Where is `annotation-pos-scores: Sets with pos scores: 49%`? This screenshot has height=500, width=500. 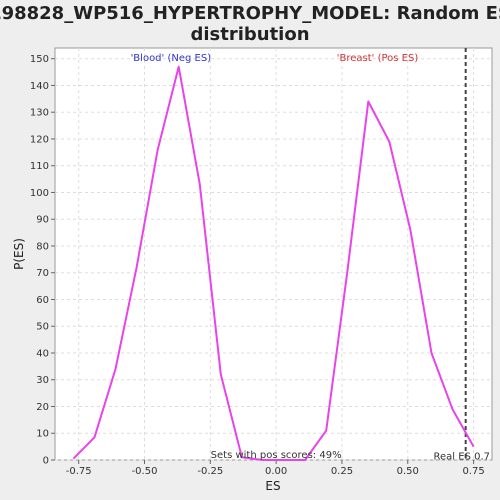
annotation-pos-scores: Sets with pos scores: 49% is located at coordinates (276, 455).